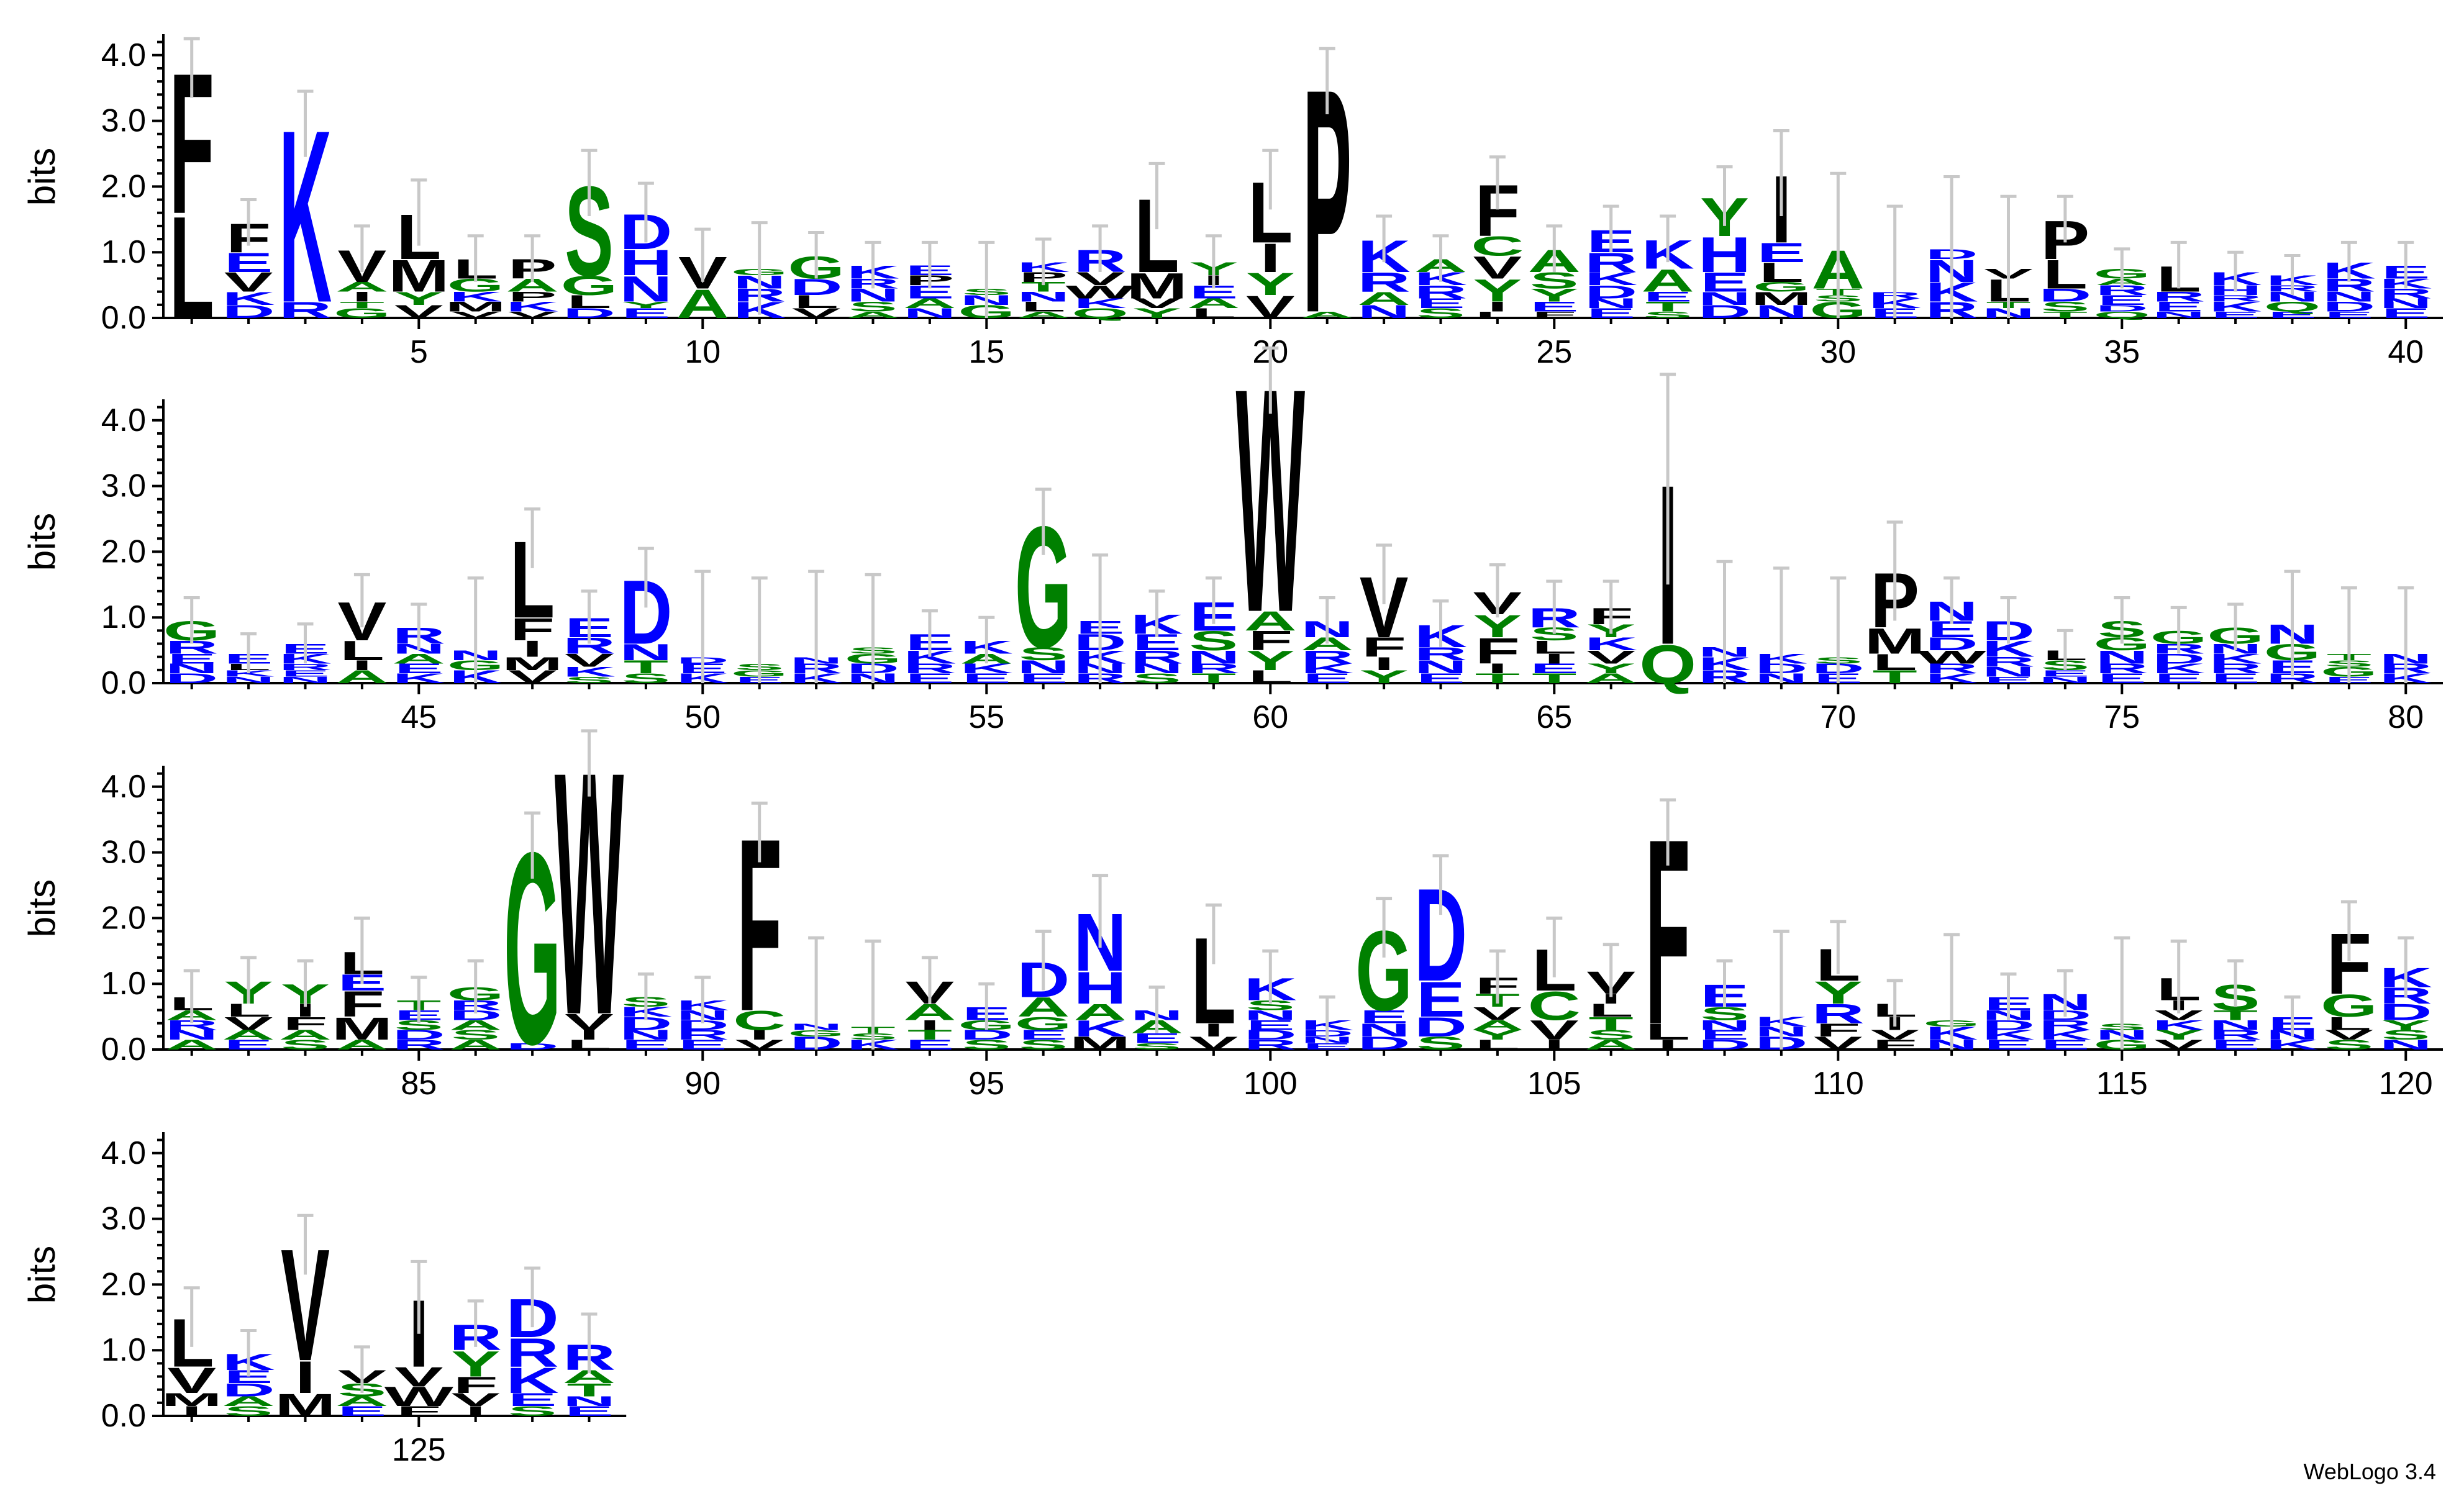 The width and height of the screenshot is (2464, 1501). I want to click on logo-column-70: EDS, so click(1838, 631).